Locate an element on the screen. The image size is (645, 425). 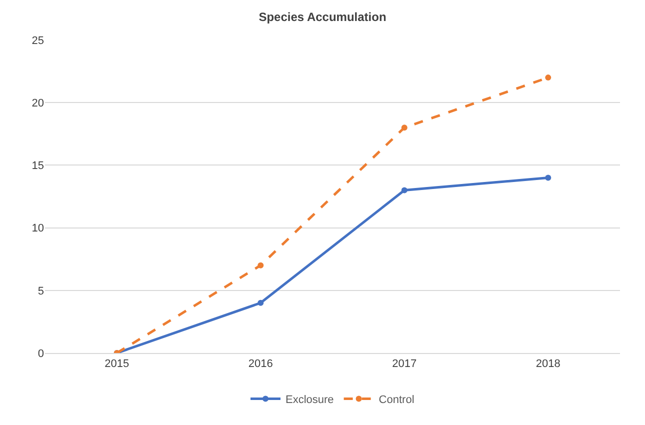
y-tick-label: 0 is located at coordinates (41, 354).